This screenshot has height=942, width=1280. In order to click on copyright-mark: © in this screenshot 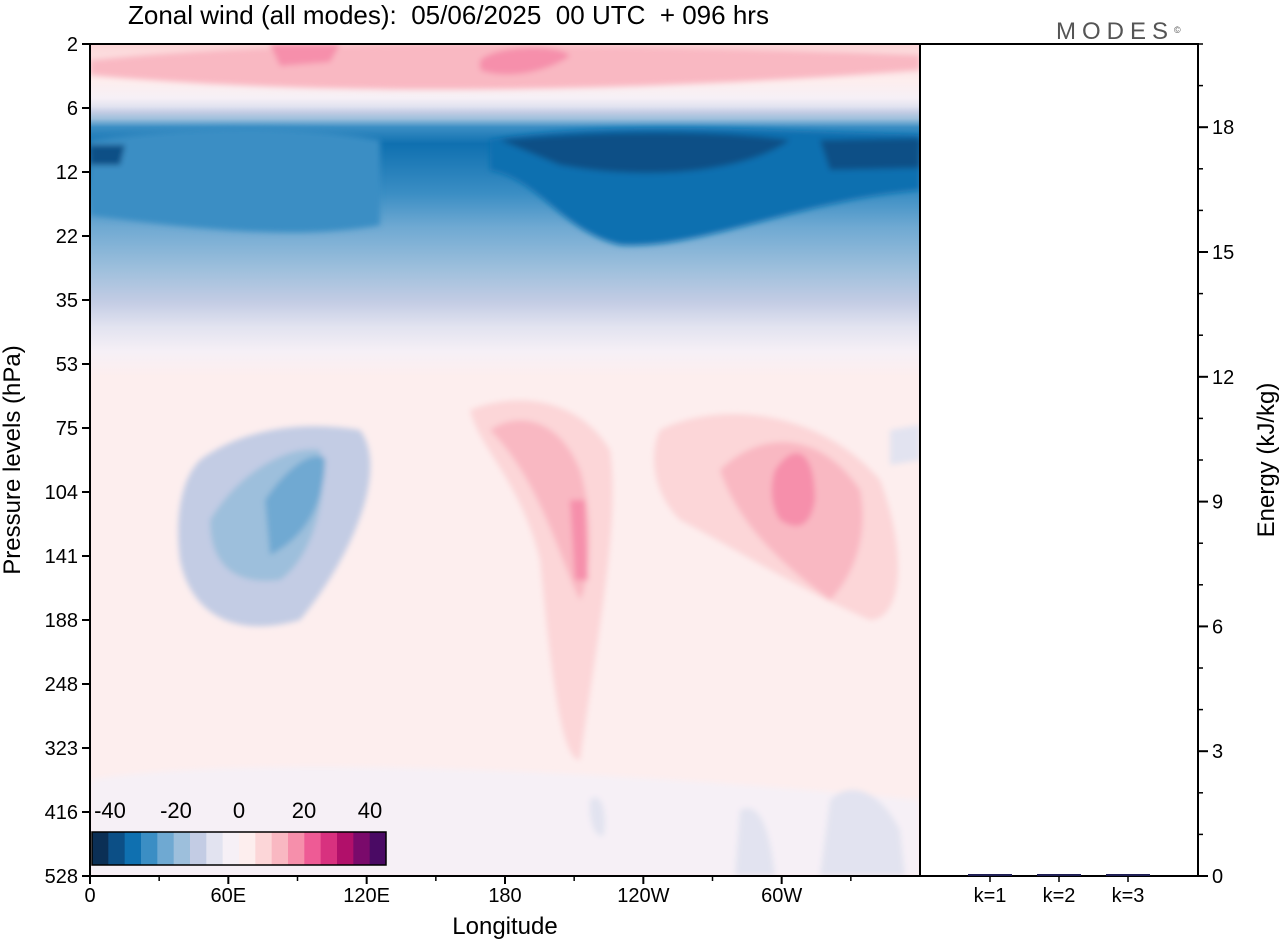, I will do `click(1177, 30)`.